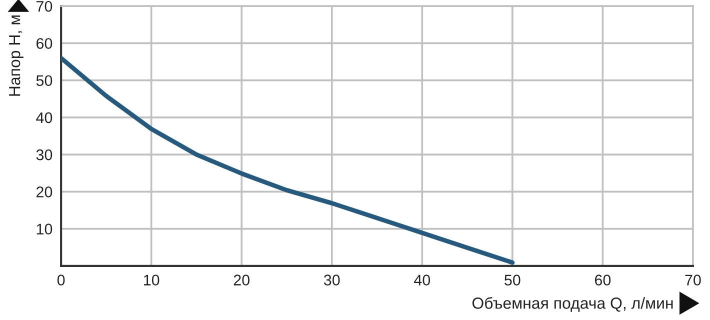 The height and width of the screenshot is (320, 710). I want to click on y-tick-label: 40, so click(44, 118).